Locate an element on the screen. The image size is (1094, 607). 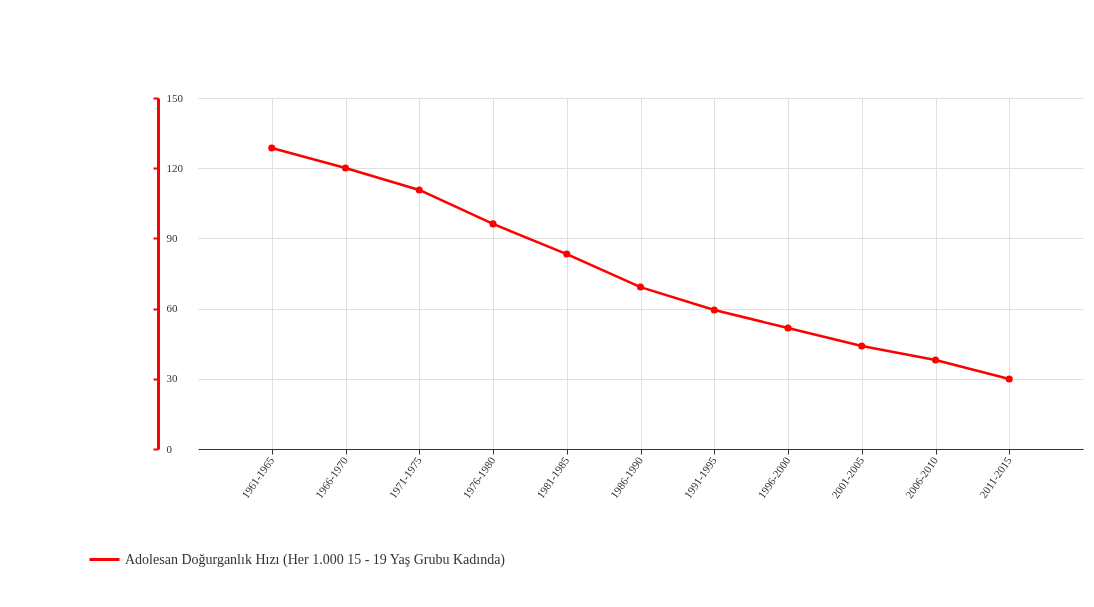
y-tick-label: 0 is located at coordinates (169, 448).